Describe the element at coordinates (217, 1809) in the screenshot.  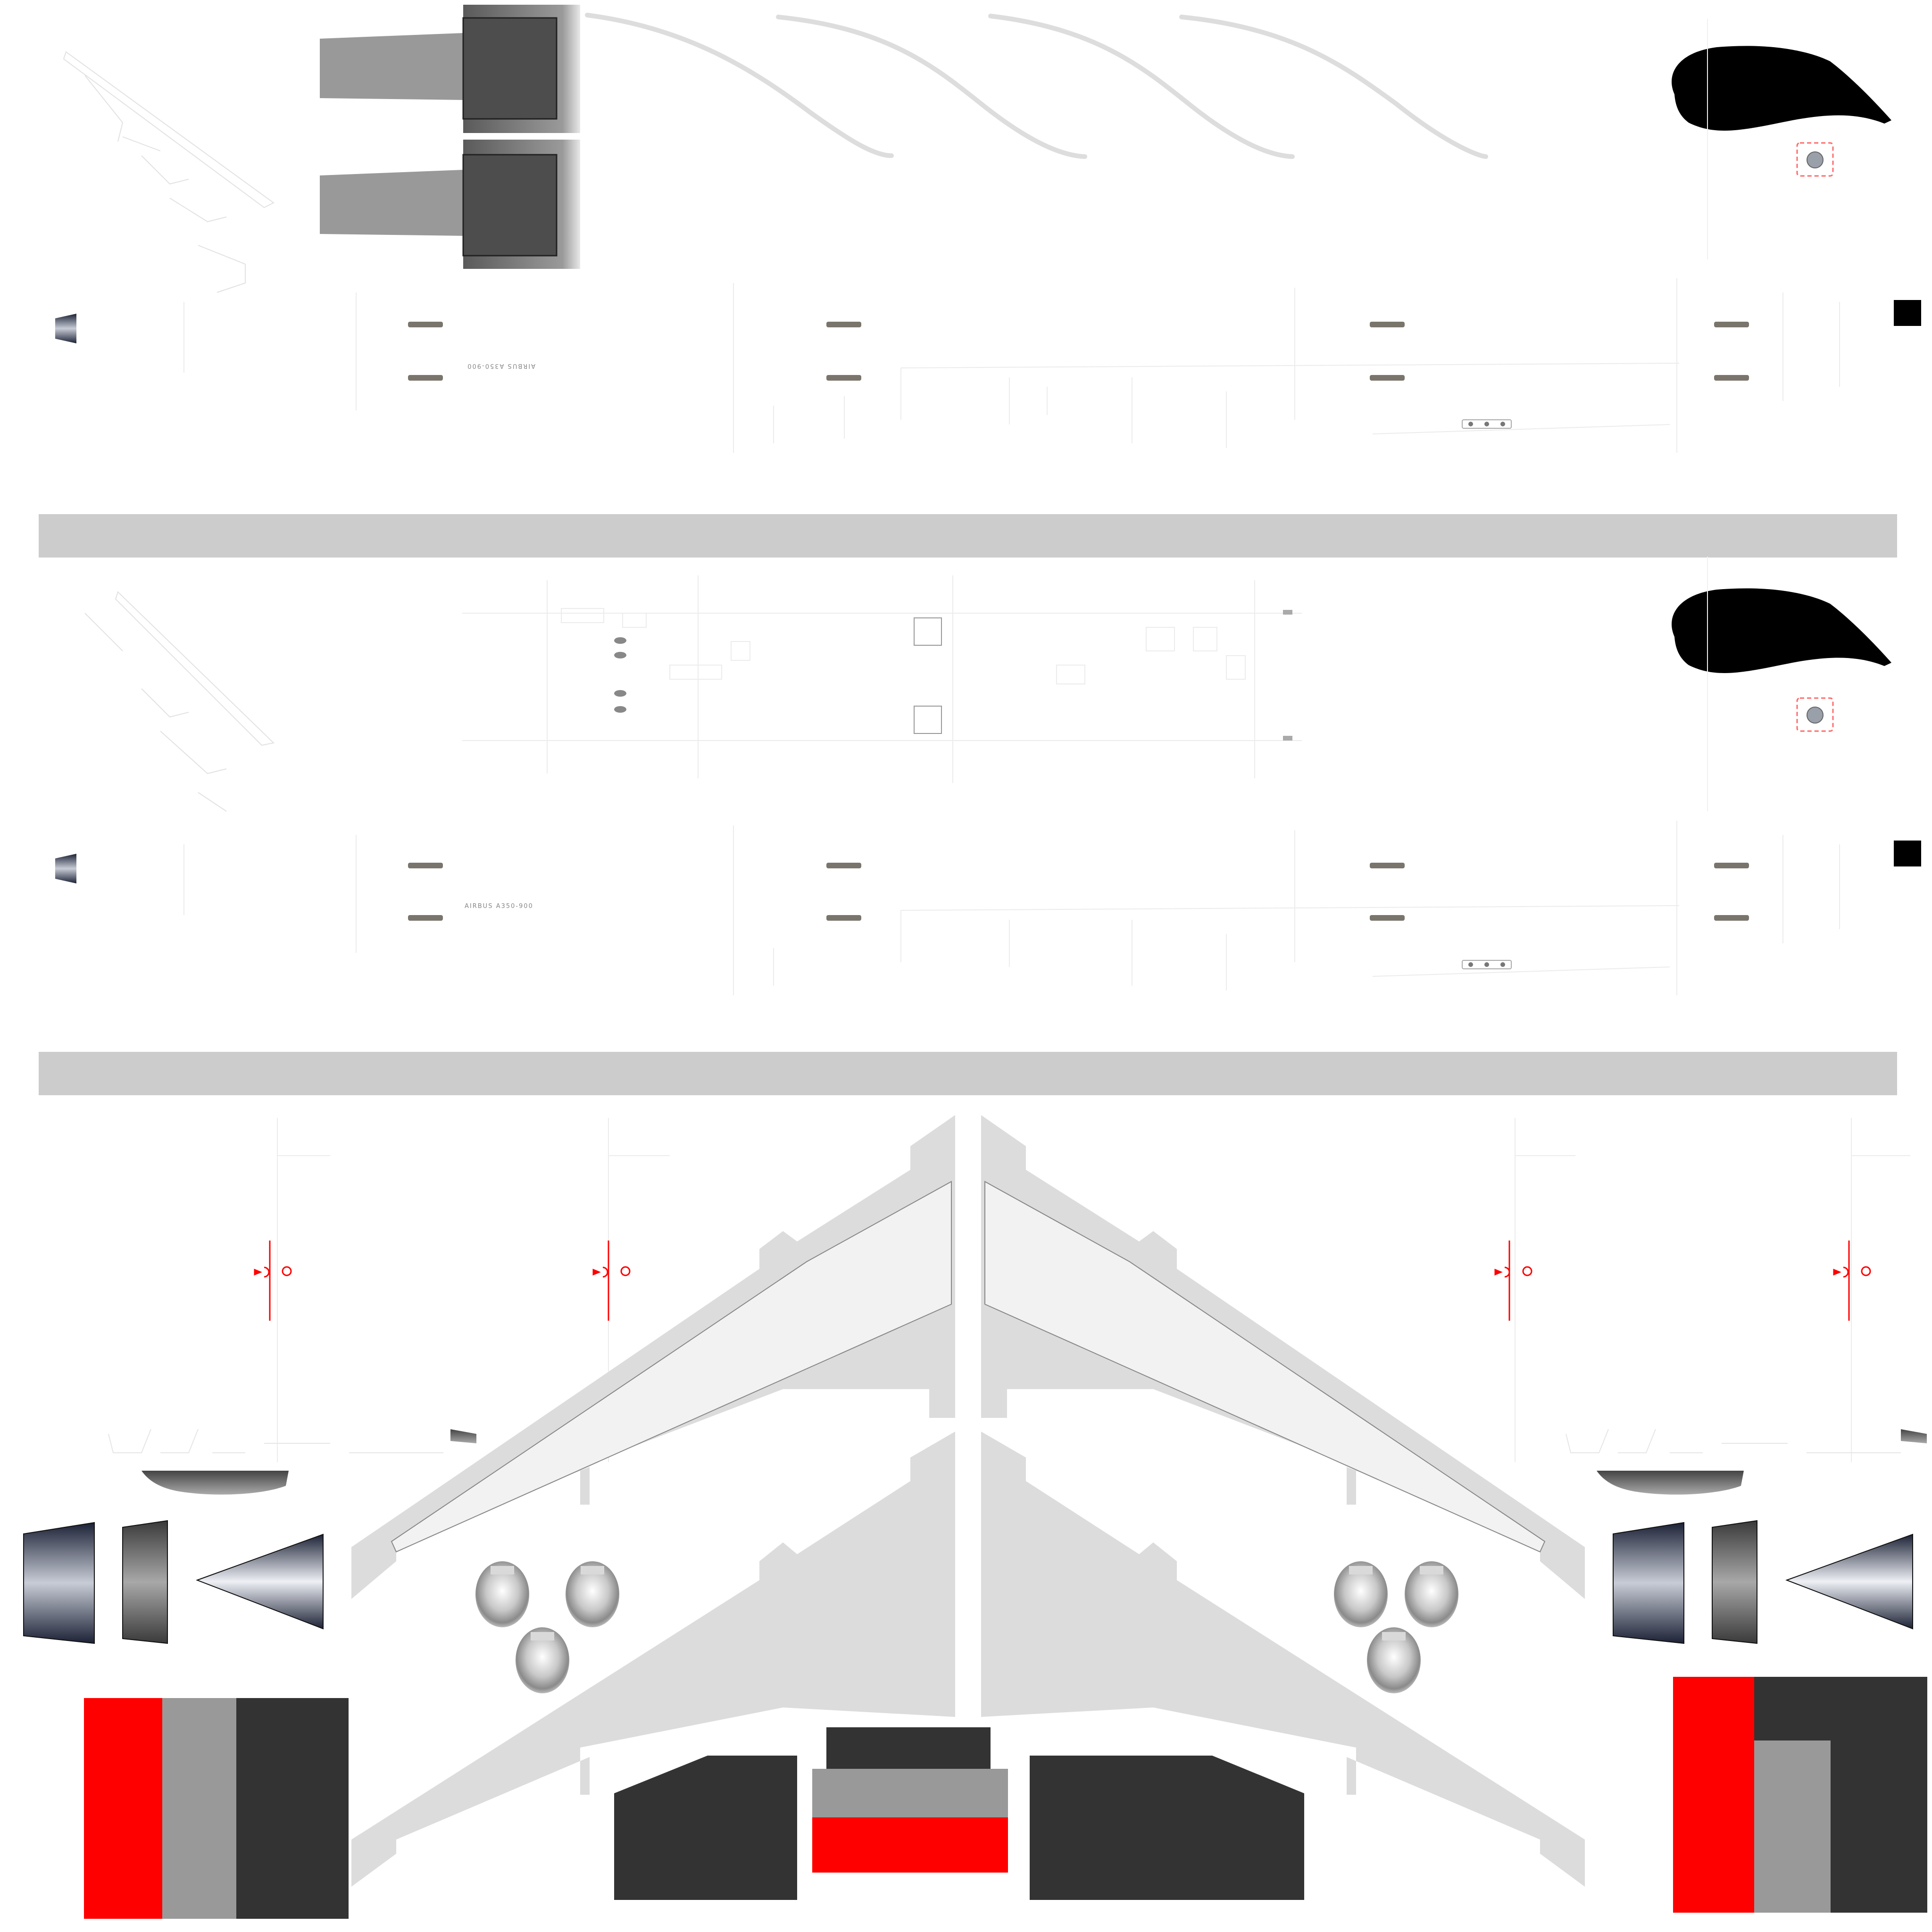
I see `livery-tail-block-left` at that location.